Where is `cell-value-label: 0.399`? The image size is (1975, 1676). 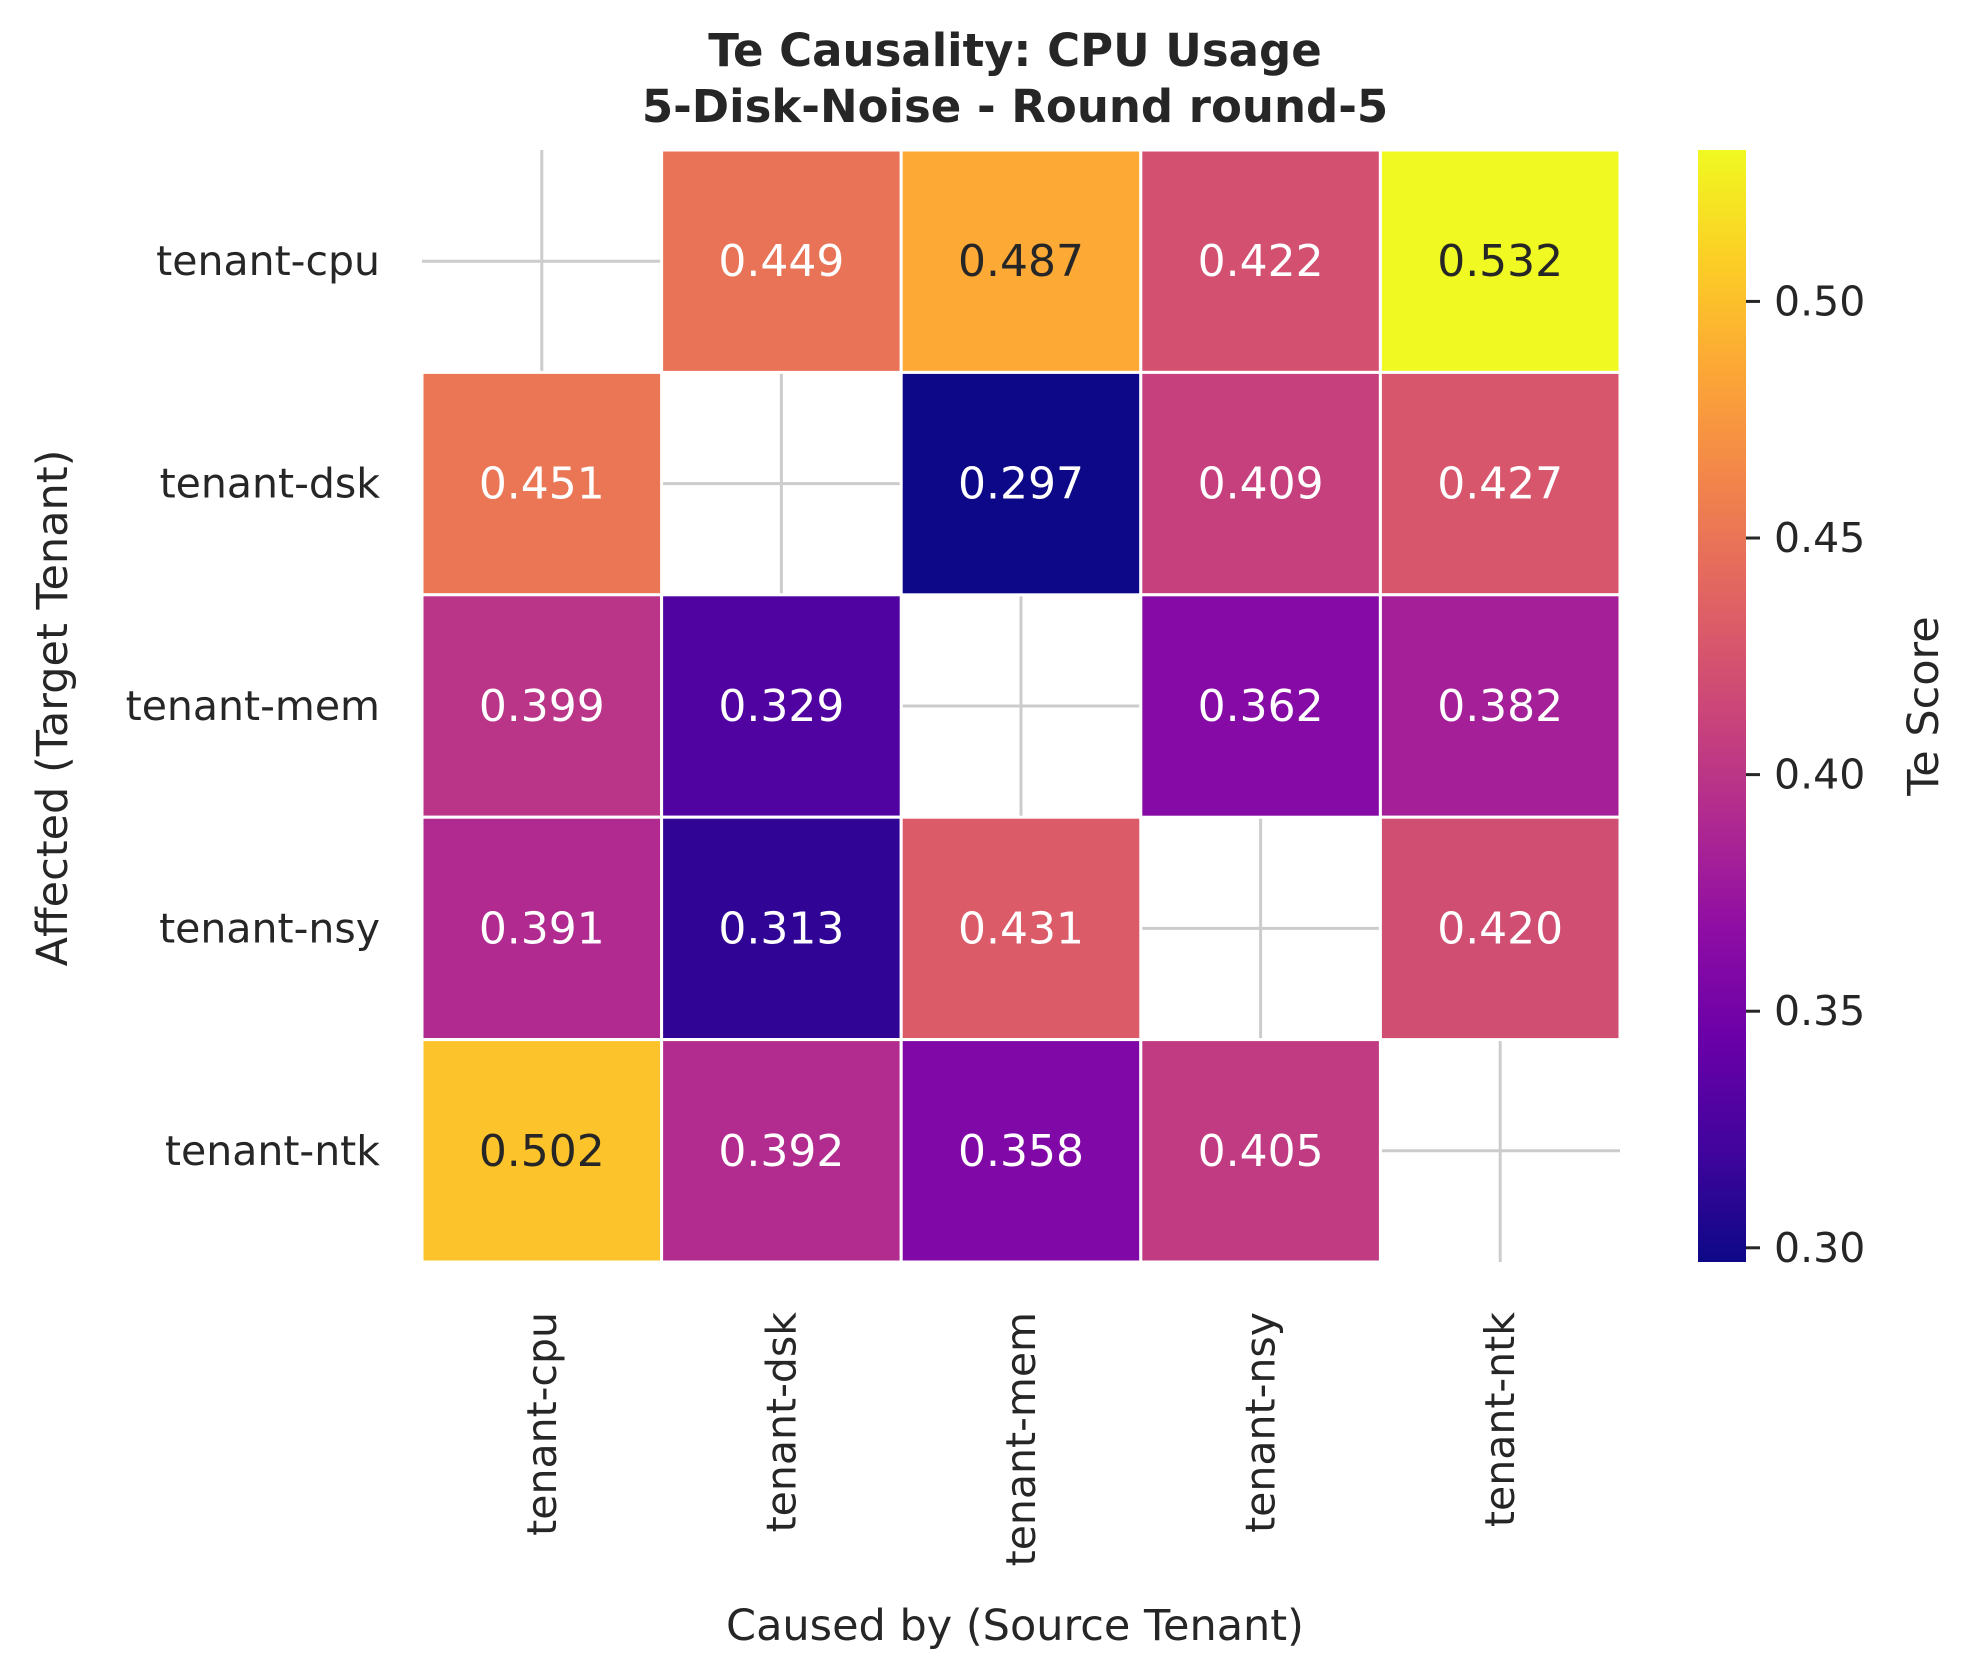
cell-value-label: 0.399 is located at coordinates (542, 706).